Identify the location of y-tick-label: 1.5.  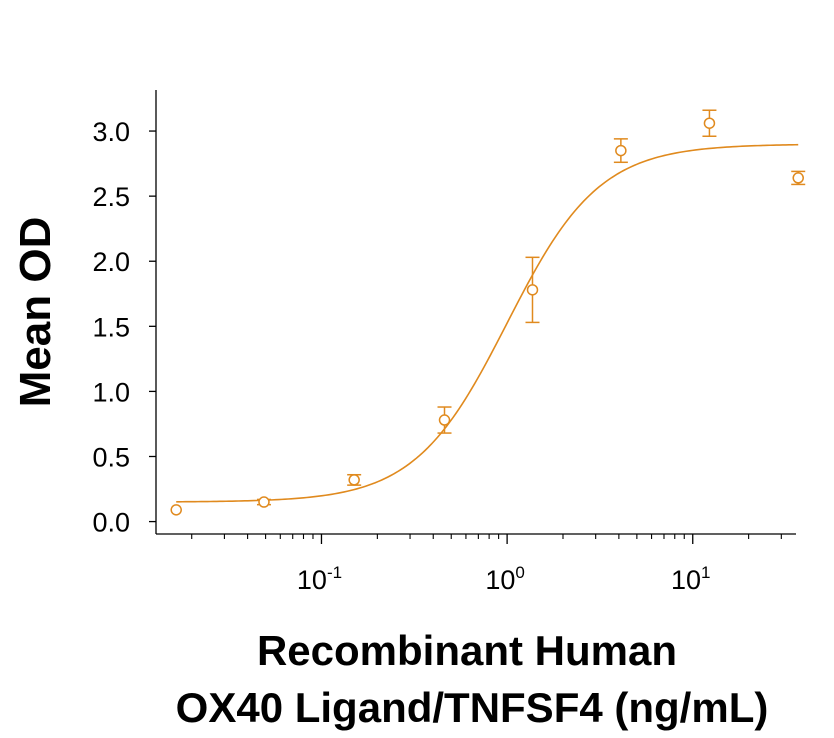
(111, 327).